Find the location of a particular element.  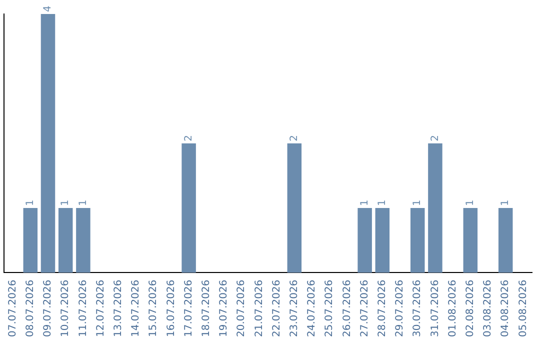

x-tick-label: 10.07.2026 is located at coordinates (66, 309).